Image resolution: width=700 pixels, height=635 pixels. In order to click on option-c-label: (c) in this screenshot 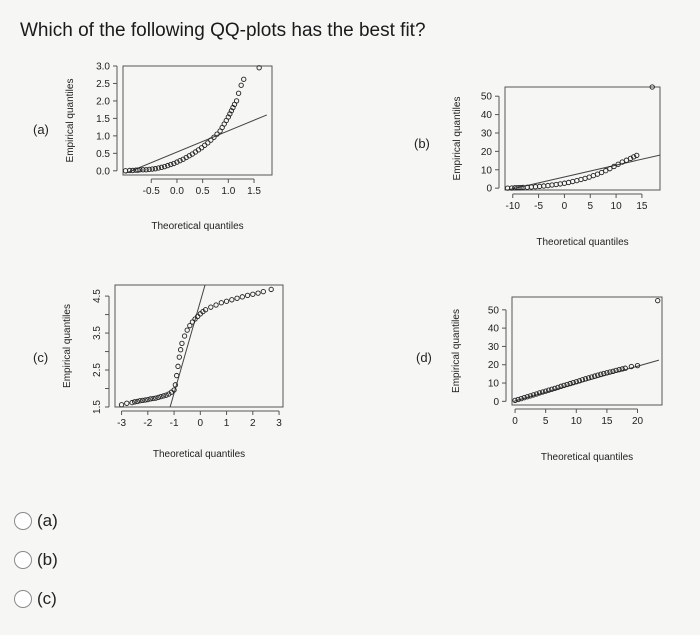, I will do `click(47, 598)`.